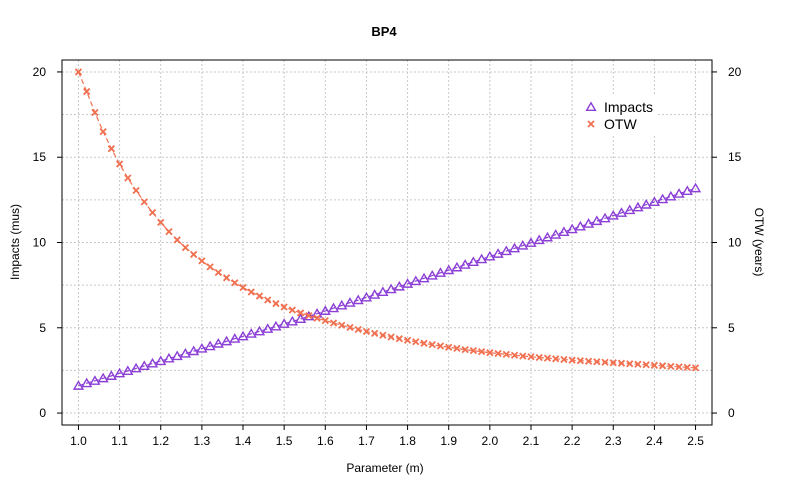 This screenshot has height=500, width=800. I want to click on x-axis-label: Parameter (m), so click(384, 468).